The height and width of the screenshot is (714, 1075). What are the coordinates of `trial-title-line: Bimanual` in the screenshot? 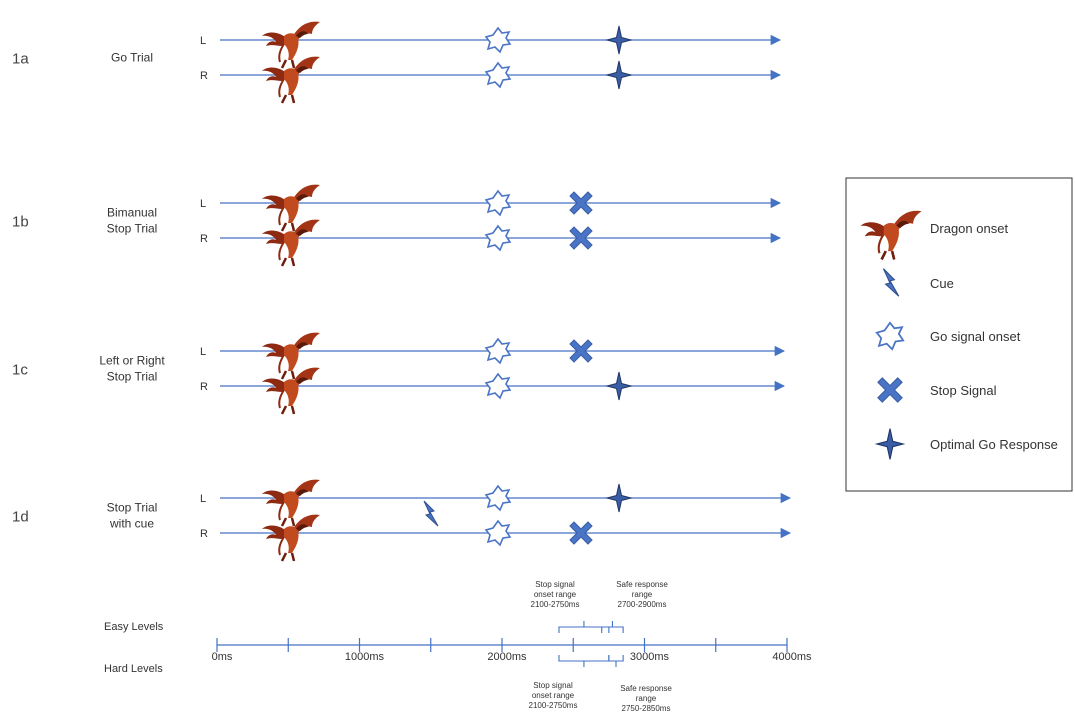 It's located at (132, 213).